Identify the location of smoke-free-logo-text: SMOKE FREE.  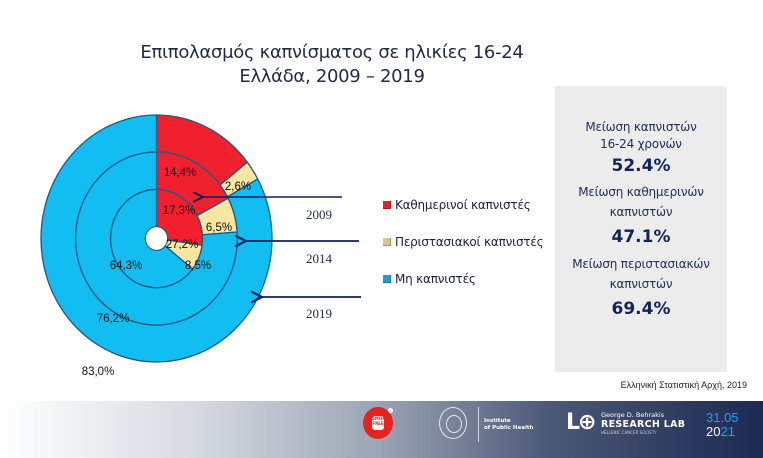
(378, 423).